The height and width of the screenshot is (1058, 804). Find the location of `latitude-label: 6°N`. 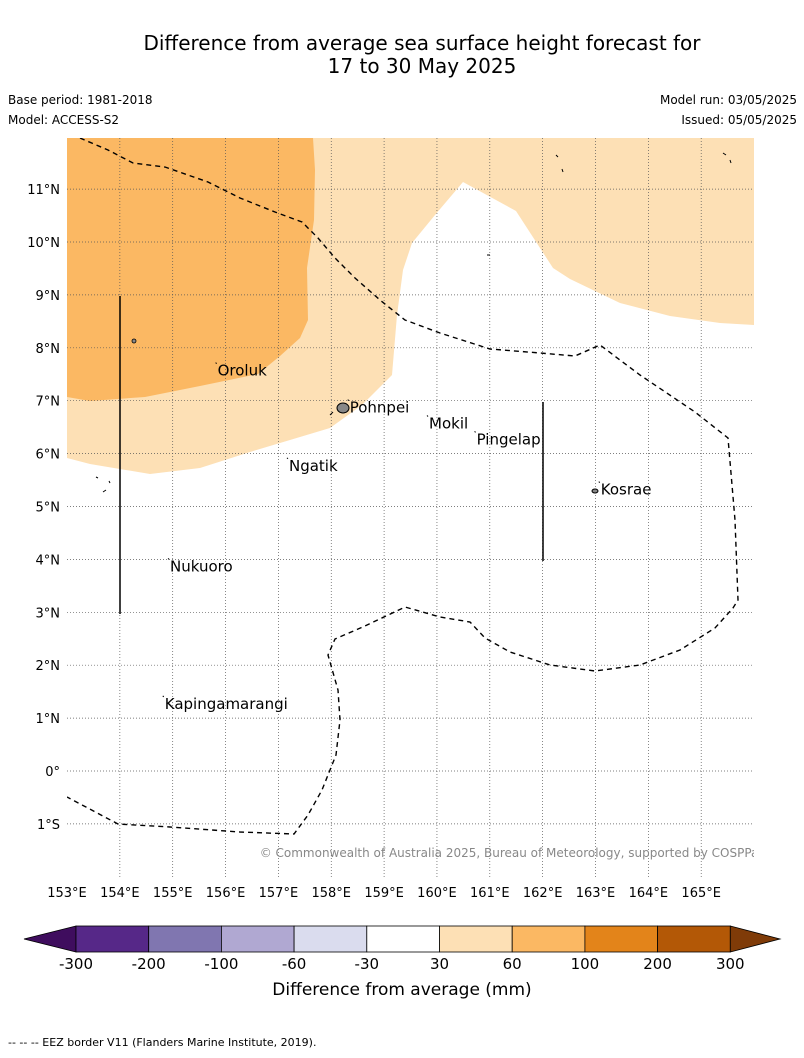

latitude-label: 6°N is located at coordinates (48, 455).